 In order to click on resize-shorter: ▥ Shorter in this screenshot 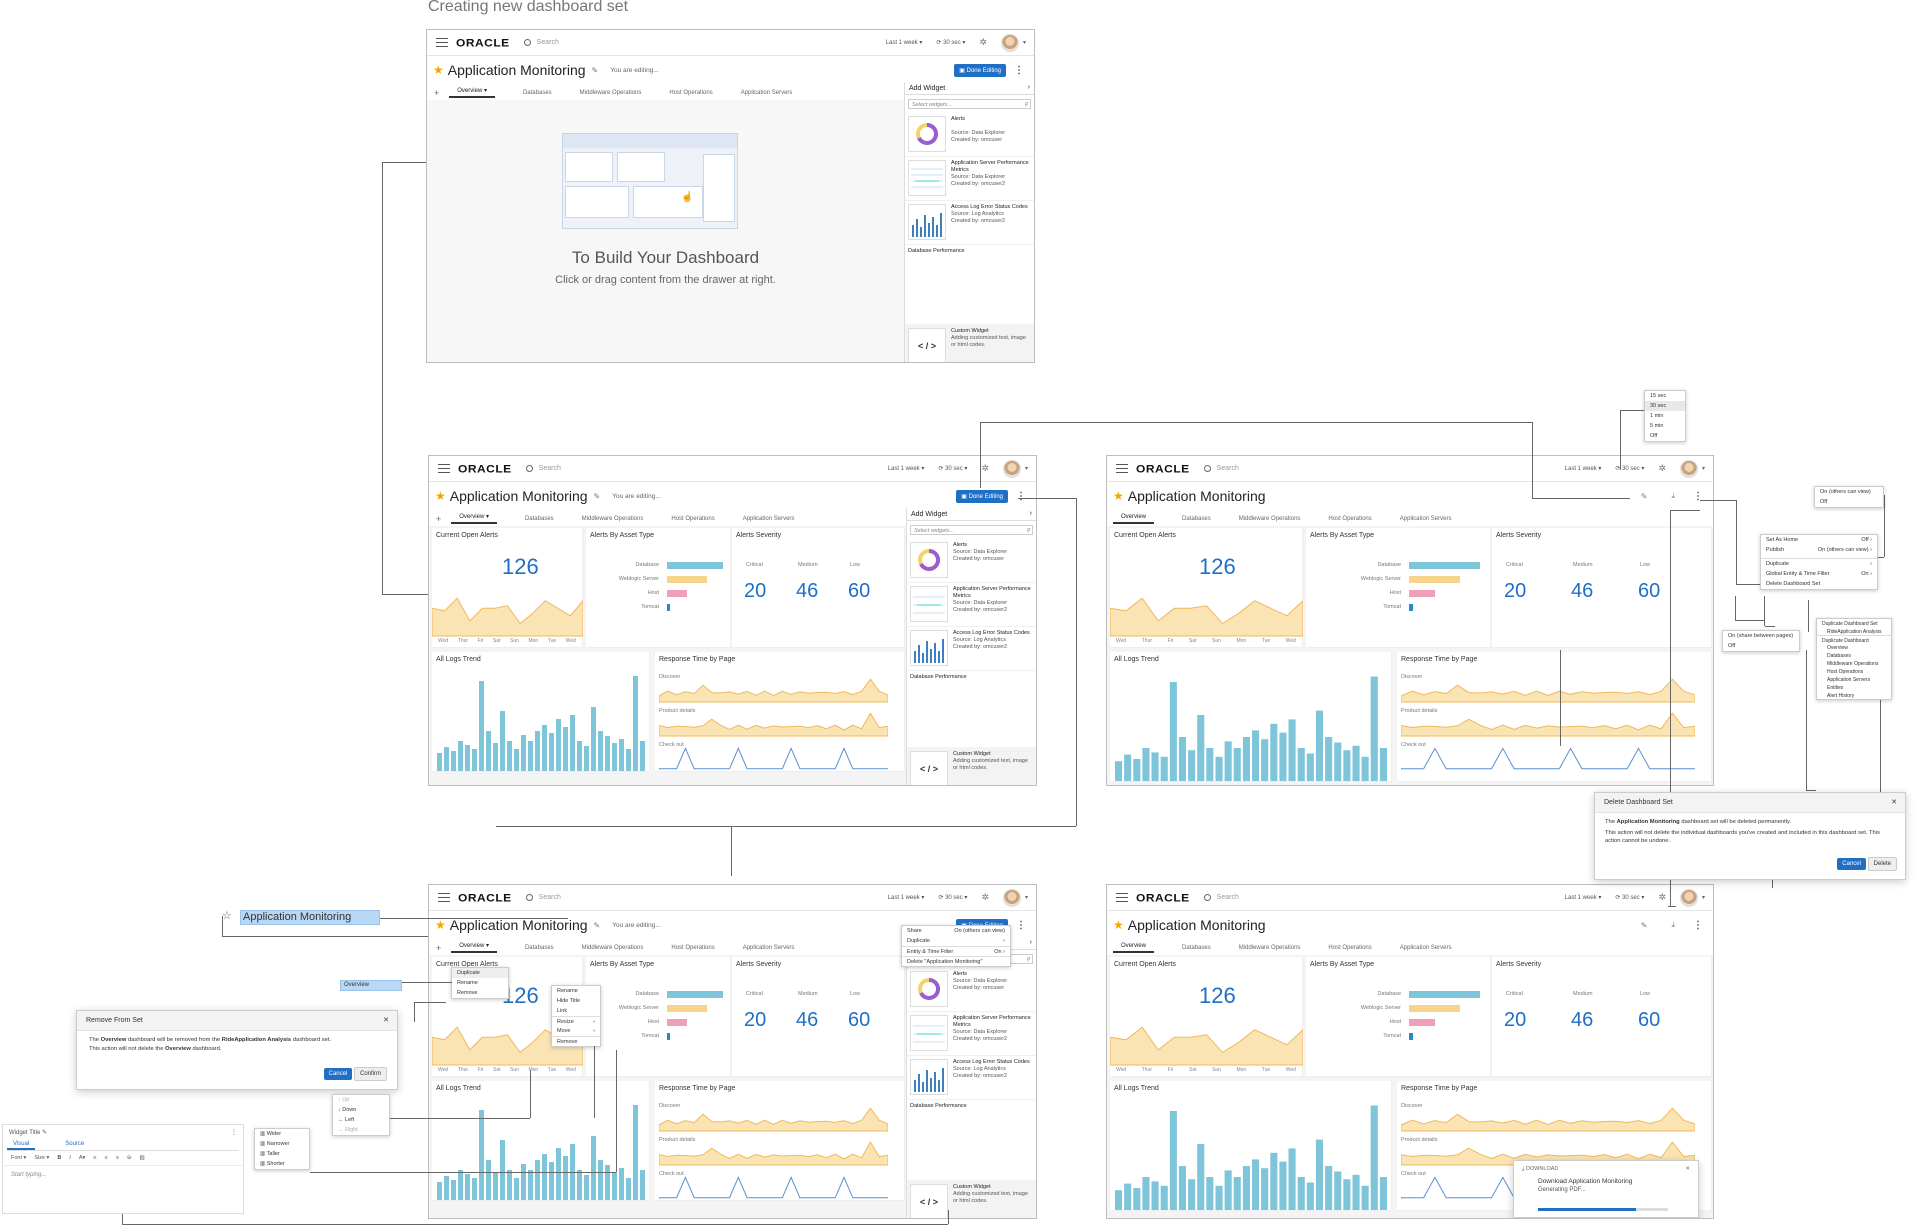, I will do `click(272, 1164)`.